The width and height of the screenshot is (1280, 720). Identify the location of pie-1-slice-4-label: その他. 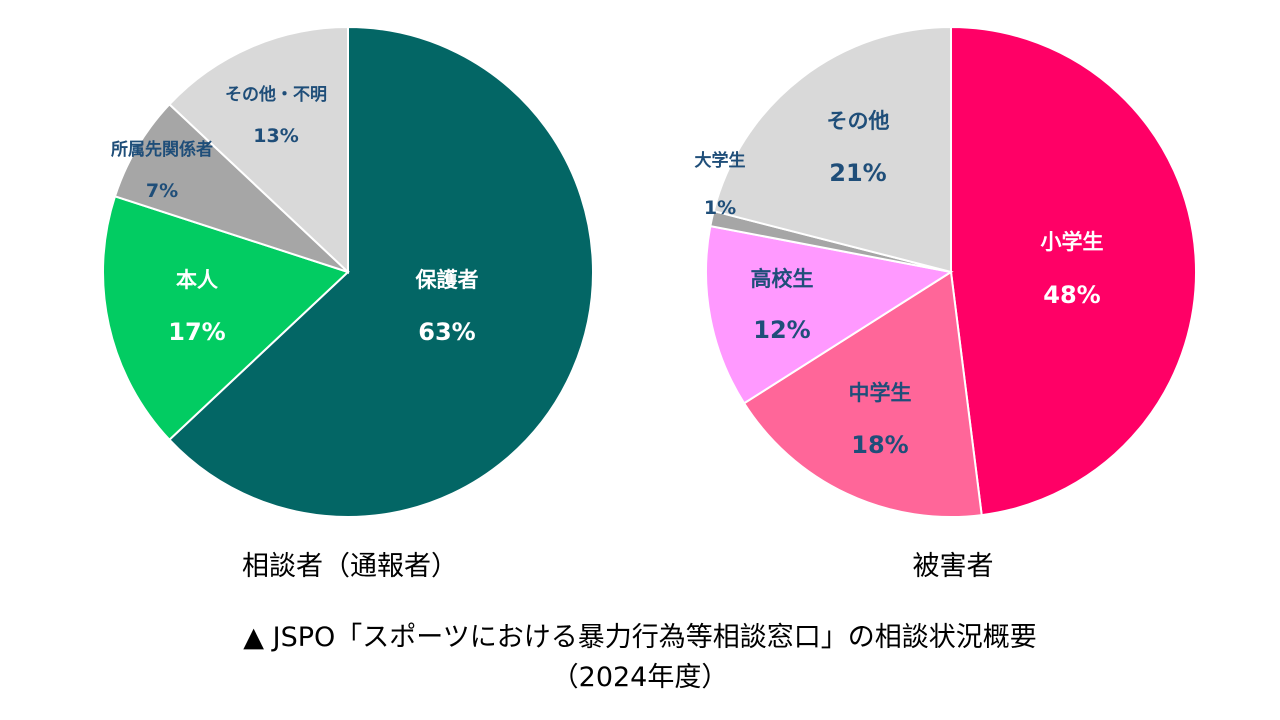
(858, 121).